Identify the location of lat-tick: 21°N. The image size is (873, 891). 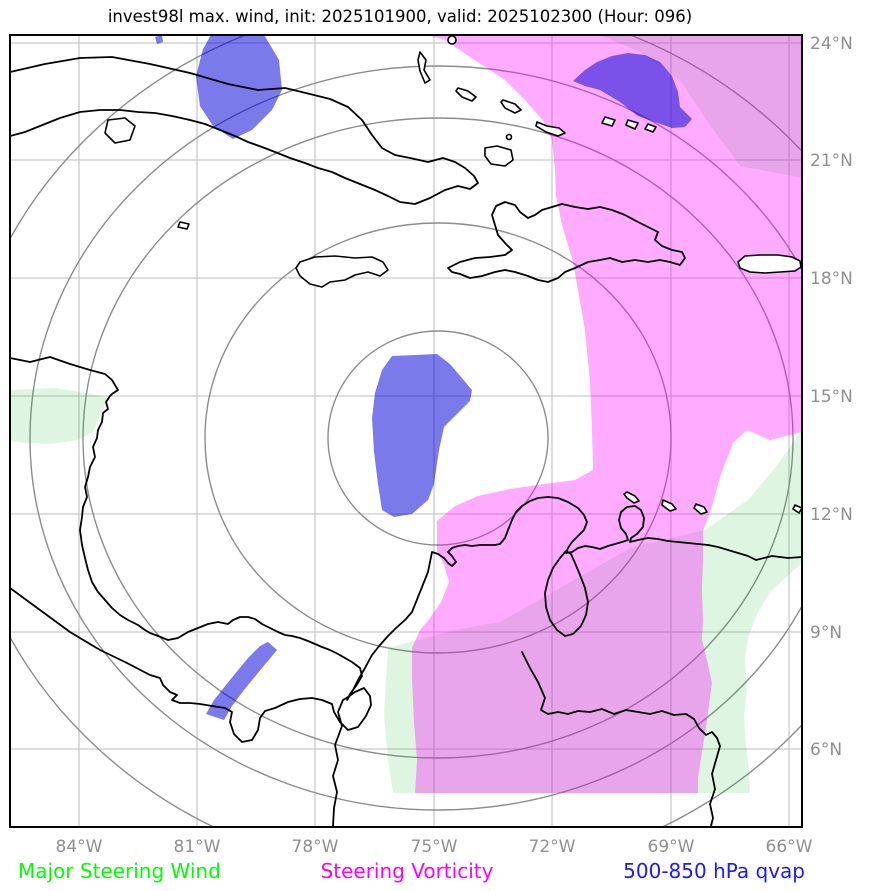
(831, 161).